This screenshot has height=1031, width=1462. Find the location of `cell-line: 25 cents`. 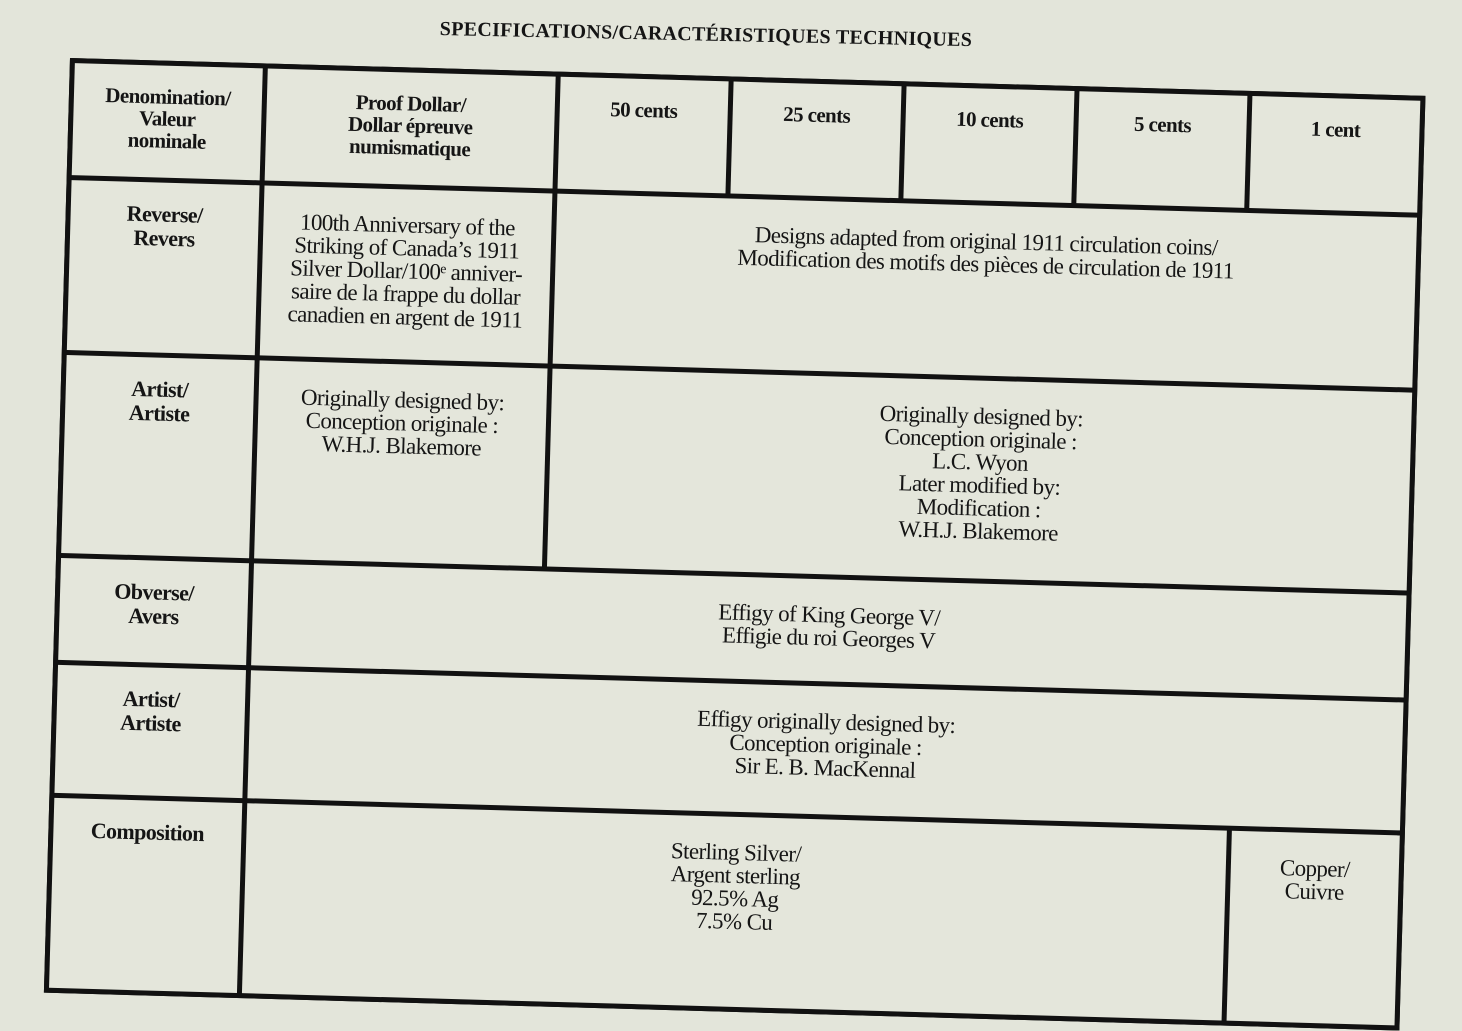

cell-line: 25 cents is located at coordinates (816, 114).